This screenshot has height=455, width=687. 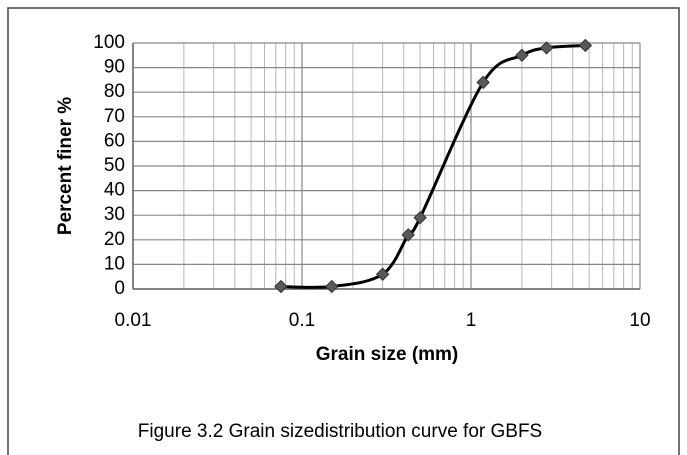 I want to click on y-tick-label: 40, so click(x=114, y=190).